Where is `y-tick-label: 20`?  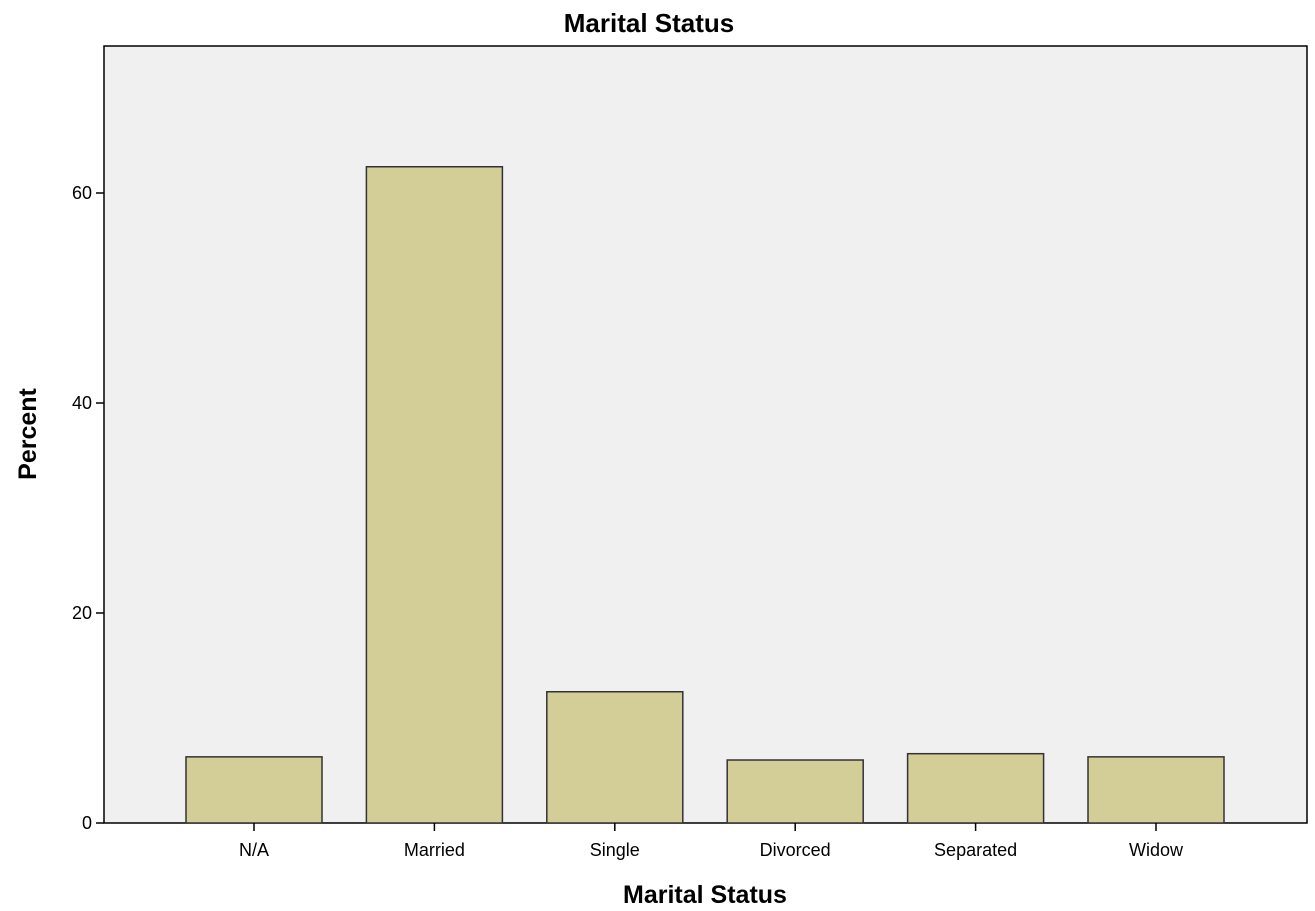
y-tick-label: 20 is located at coordinates (82, 613).